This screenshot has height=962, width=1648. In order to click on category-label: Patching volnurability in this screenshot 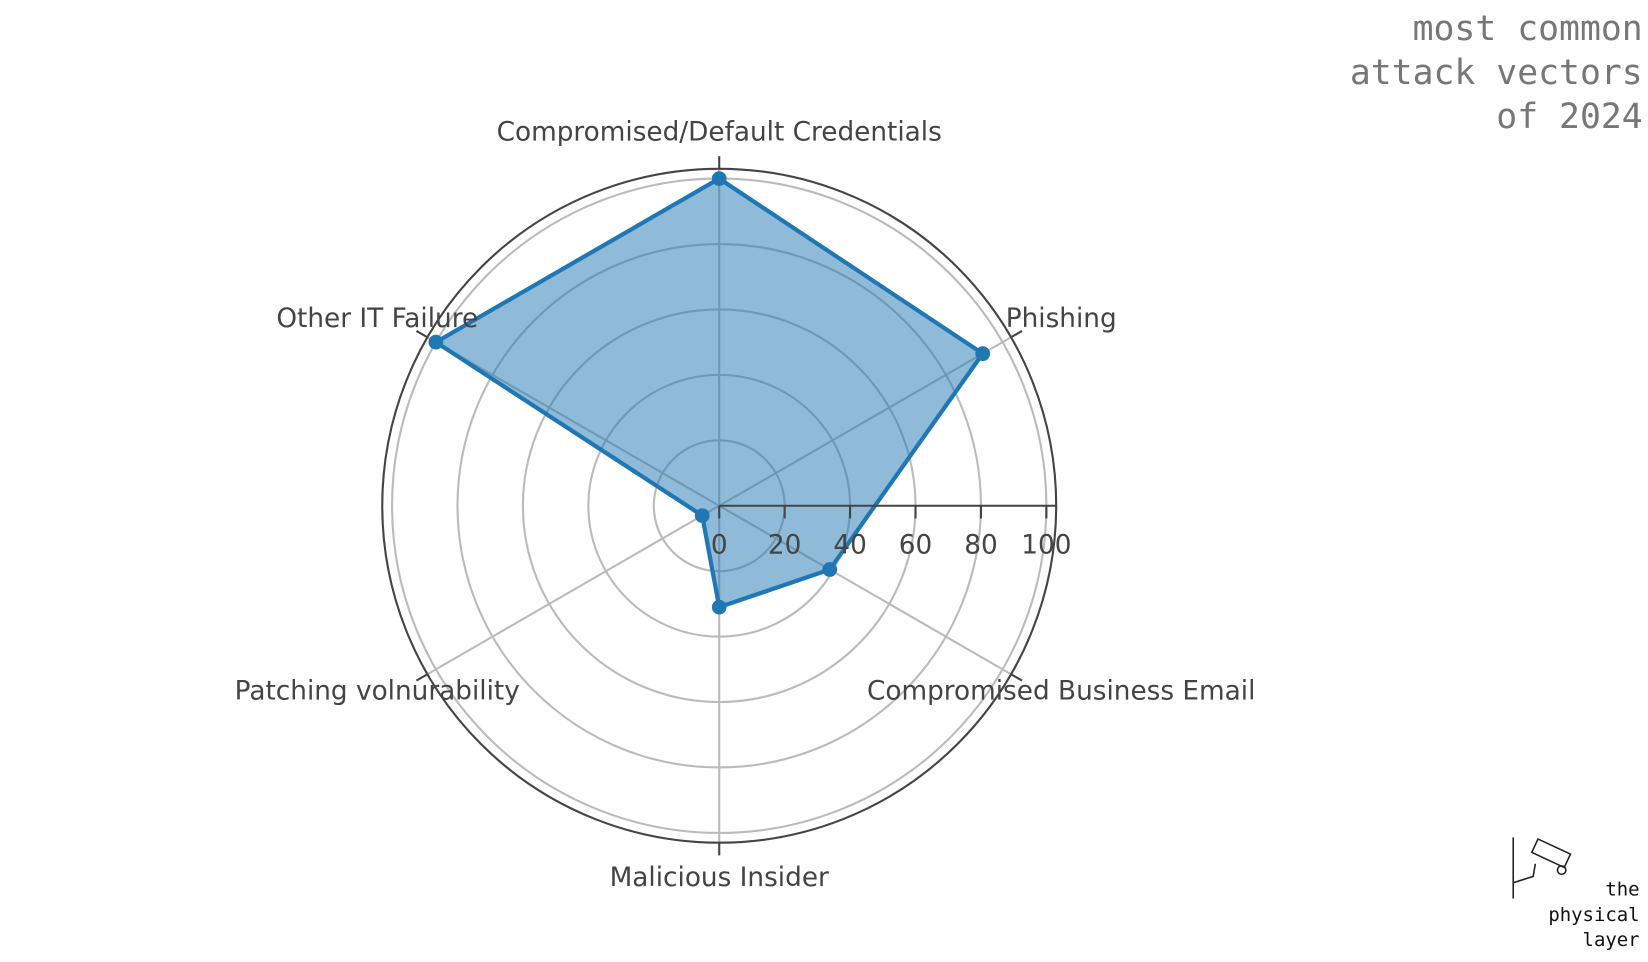, I will do `click(377, 692)`.